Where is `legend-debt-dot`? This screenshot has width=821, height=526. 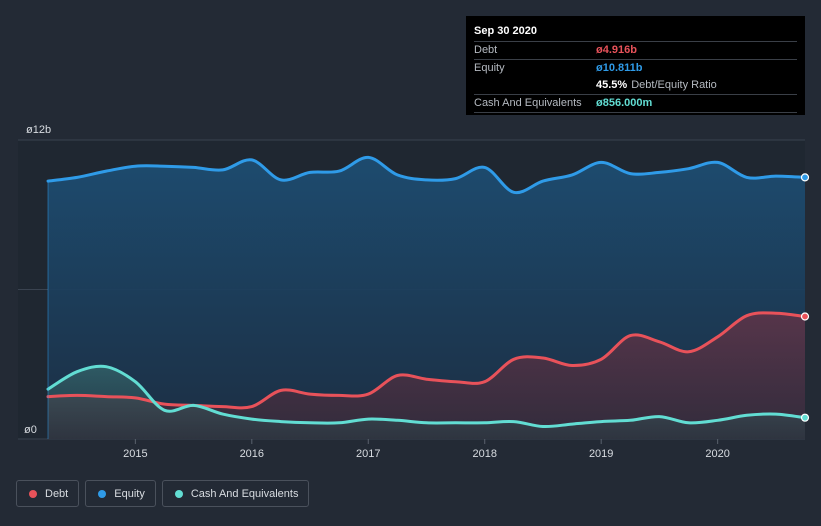
legend-debt-dot is located at coordinates (33, 493).